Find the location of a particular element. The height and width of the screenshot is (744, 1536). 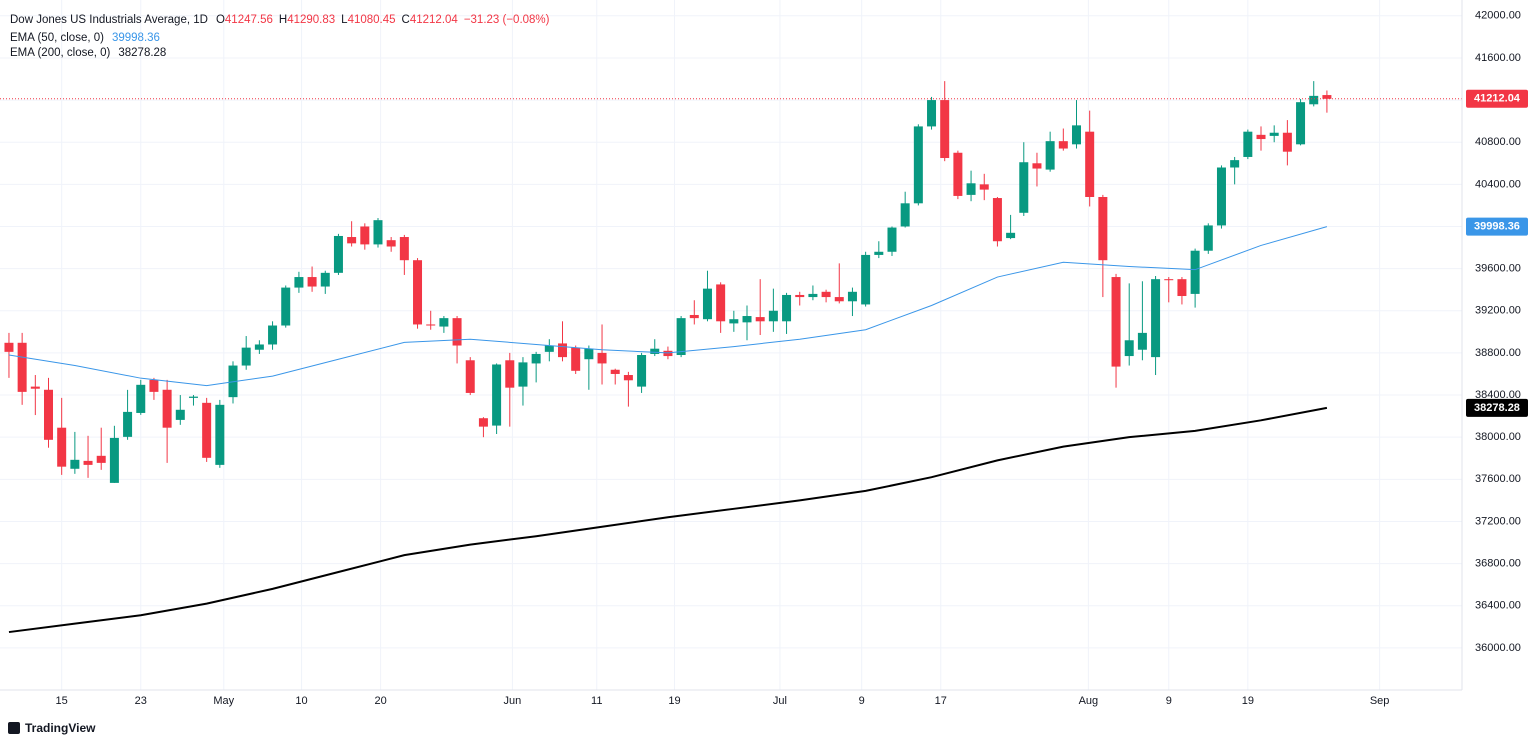

x-tick-label: 19 is located at coordinates (674, 701).